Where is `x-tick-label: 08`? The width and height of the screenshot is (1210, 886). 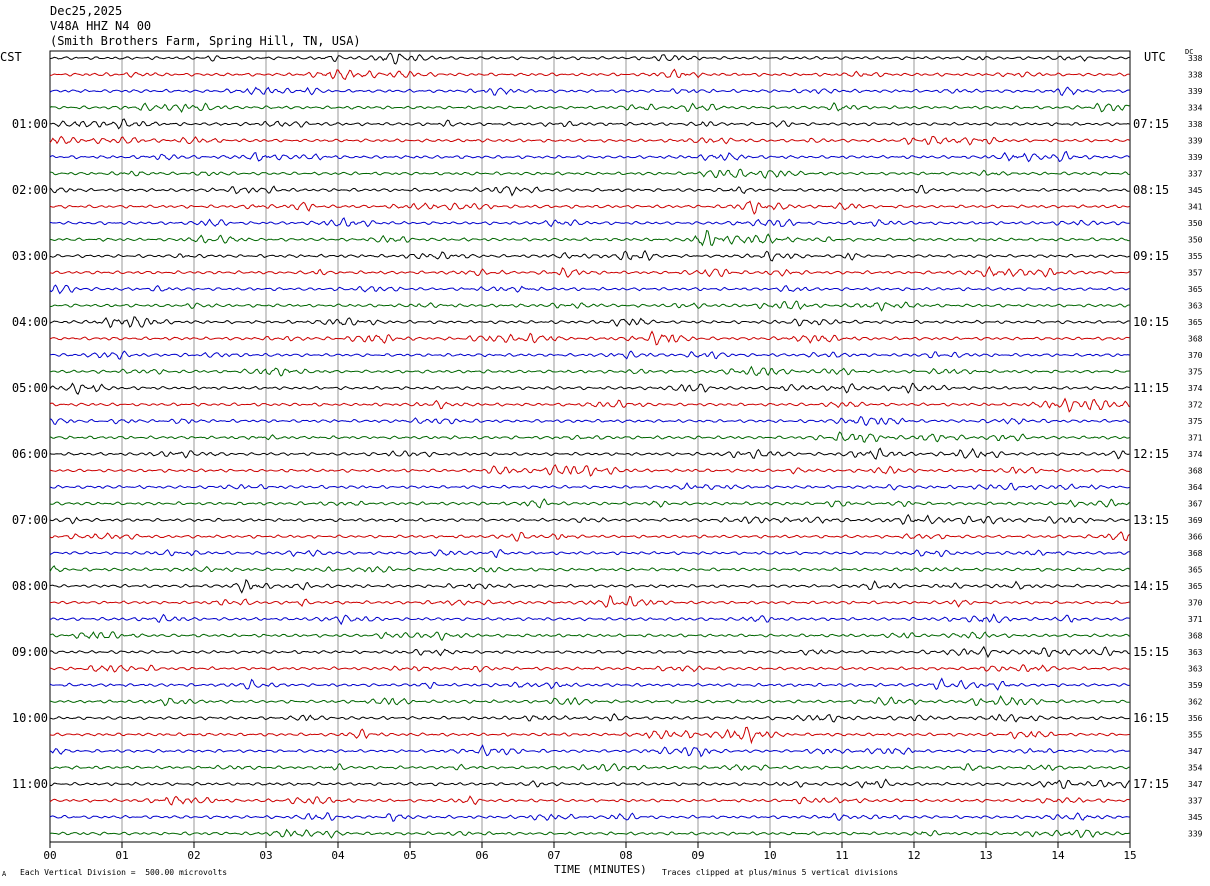
x-tick-label: 08 is located at coordinates (625, 855).